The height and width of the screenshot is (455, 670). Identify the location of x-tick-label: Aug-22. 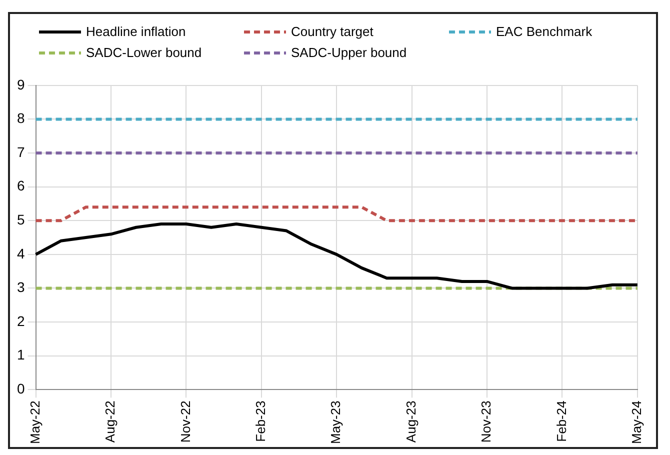
(110, 421).